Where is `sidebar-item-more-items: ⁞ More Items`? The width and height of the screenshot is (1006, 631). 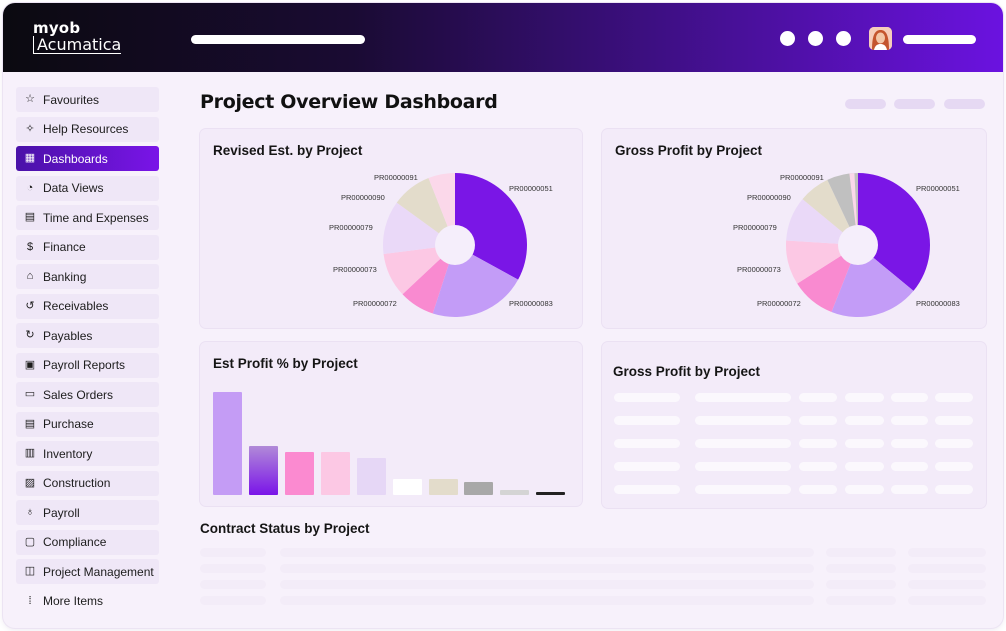
sidebar-item-more-items: ⁞ More Items is located at coordinates (87, 601).